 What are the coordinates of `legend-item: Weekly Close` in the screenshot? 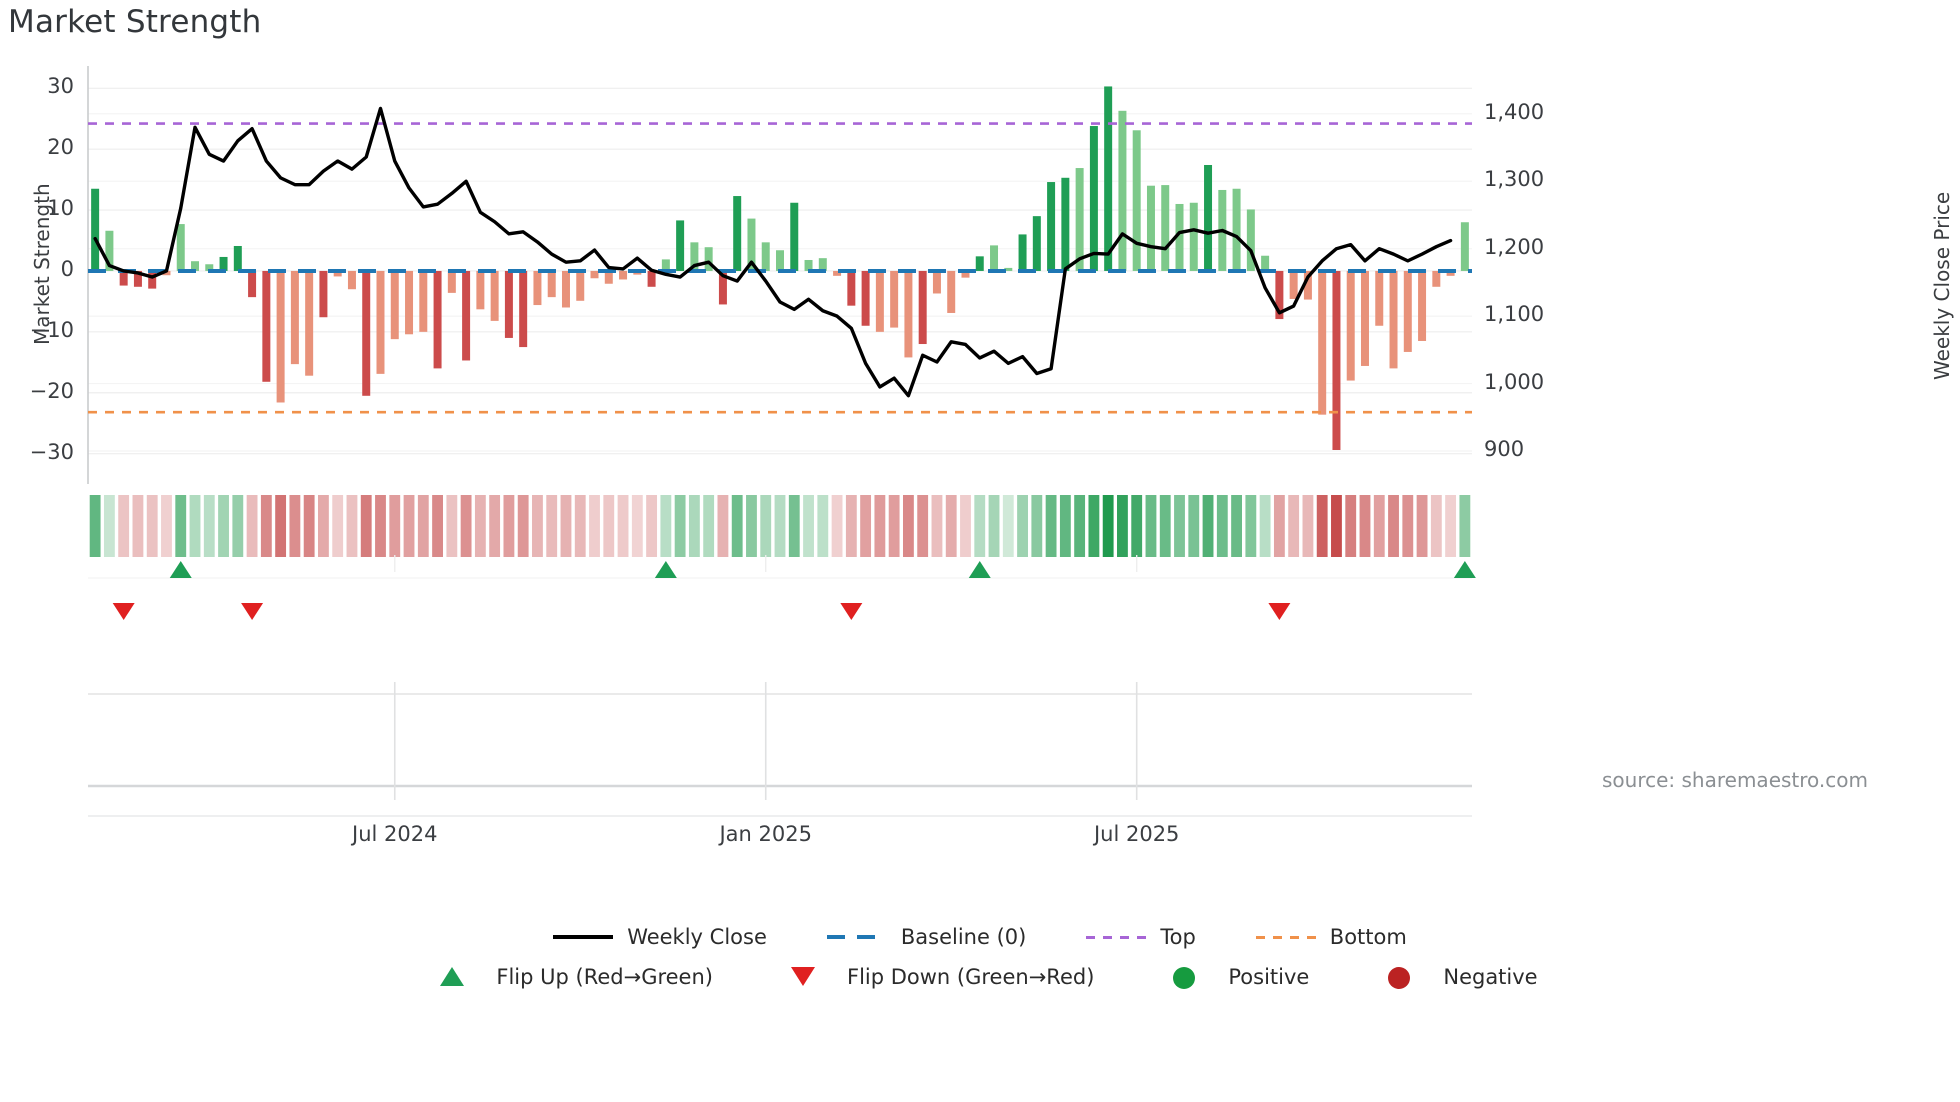 It's located at (660, 937).